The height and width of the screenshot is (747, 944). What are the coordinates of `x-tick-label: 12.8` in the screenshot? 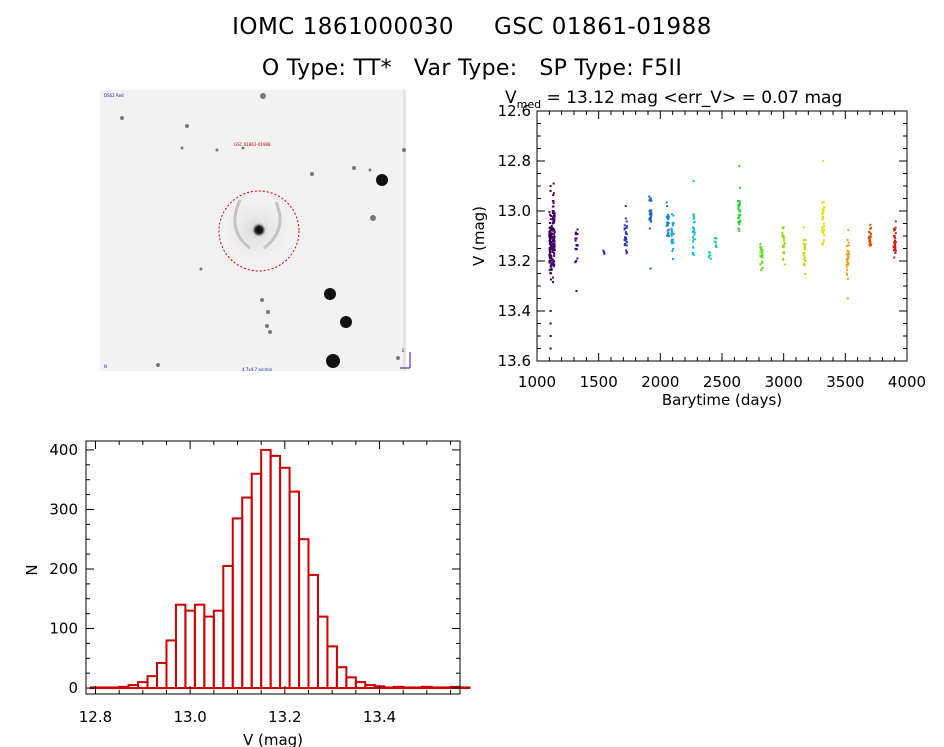 It's located at (95, 717).